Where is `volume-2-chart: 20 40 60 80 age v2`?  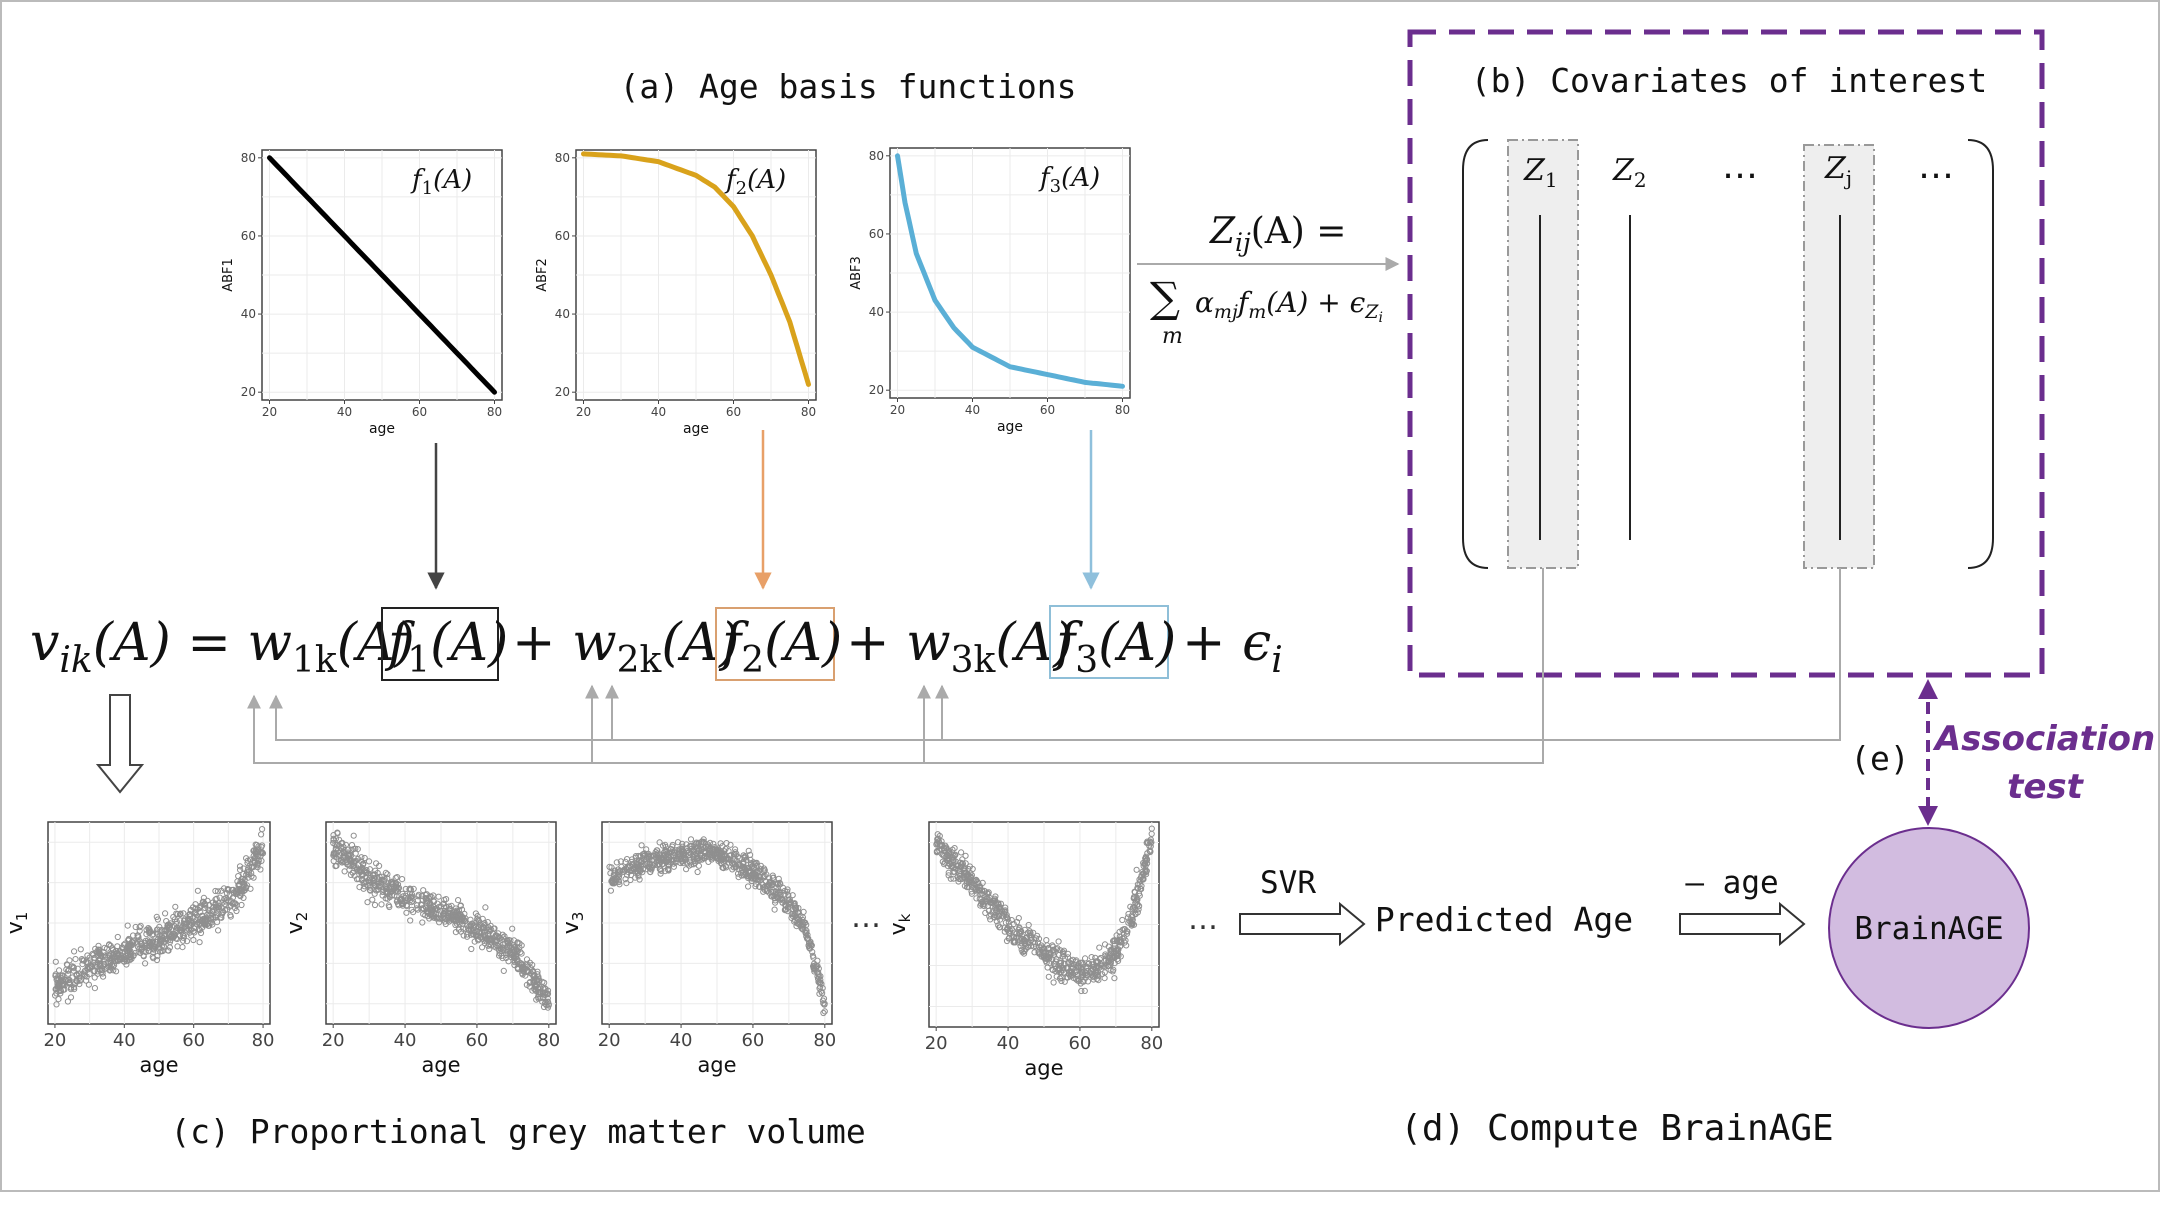 volume-2-chart: 20 40 60 80 age v2 is located at coordinates (421, 949).